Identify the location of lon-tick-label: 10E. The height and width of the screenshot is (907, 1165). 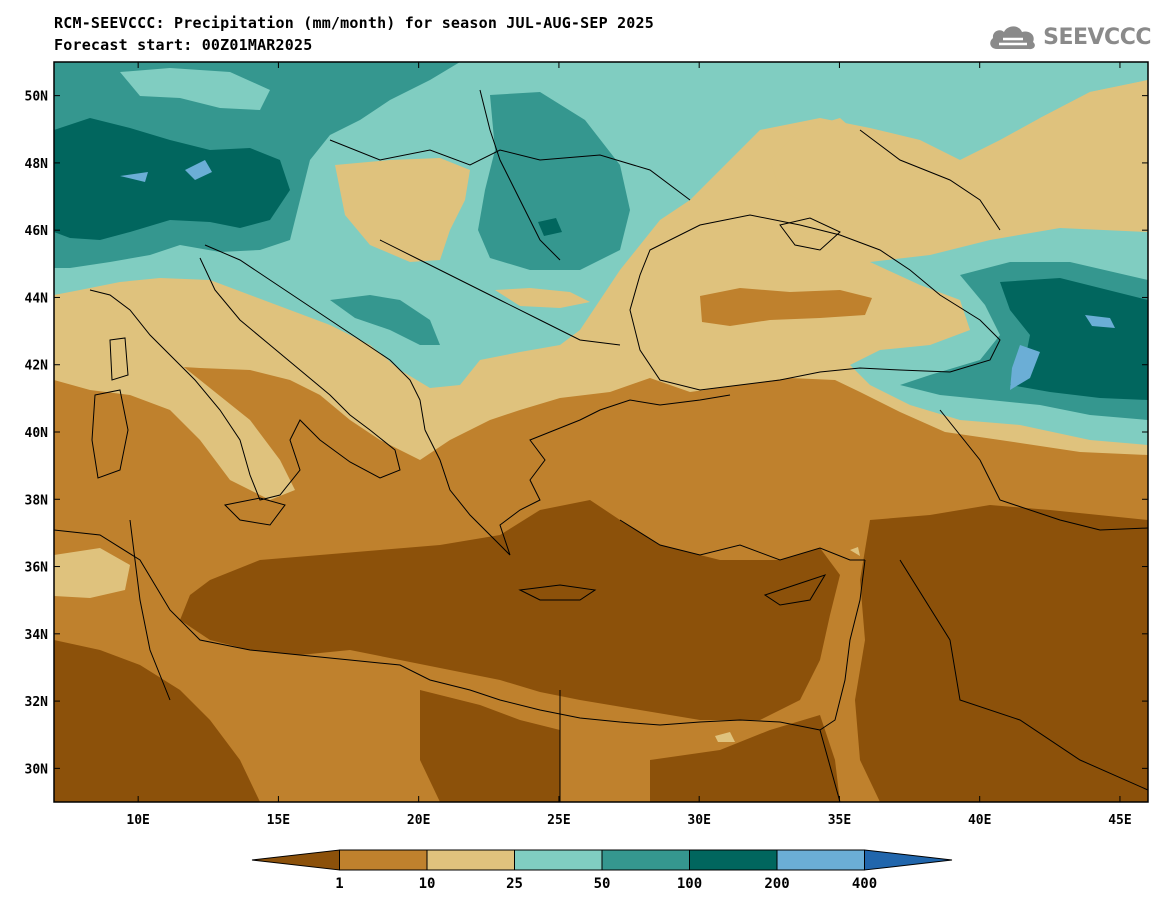
(137, 820).